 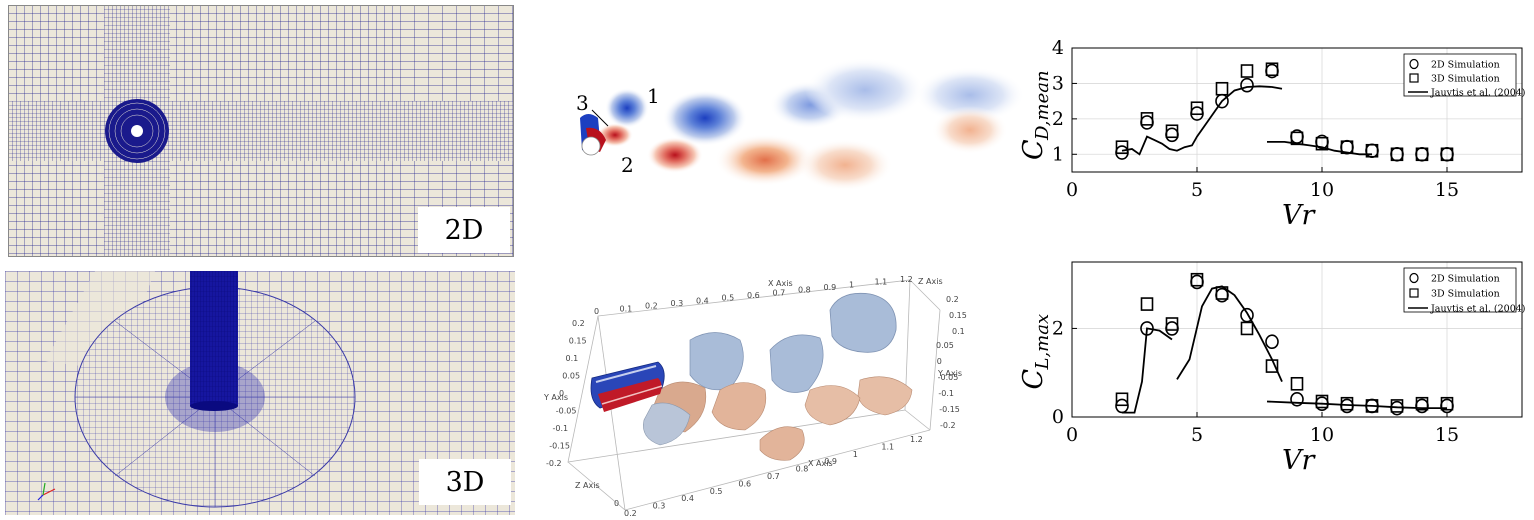 What do you see at coordinates (571, 376) in the screenshot?
I see `y-axis-left-tick: 0.05` at bounding box center [571, 376].